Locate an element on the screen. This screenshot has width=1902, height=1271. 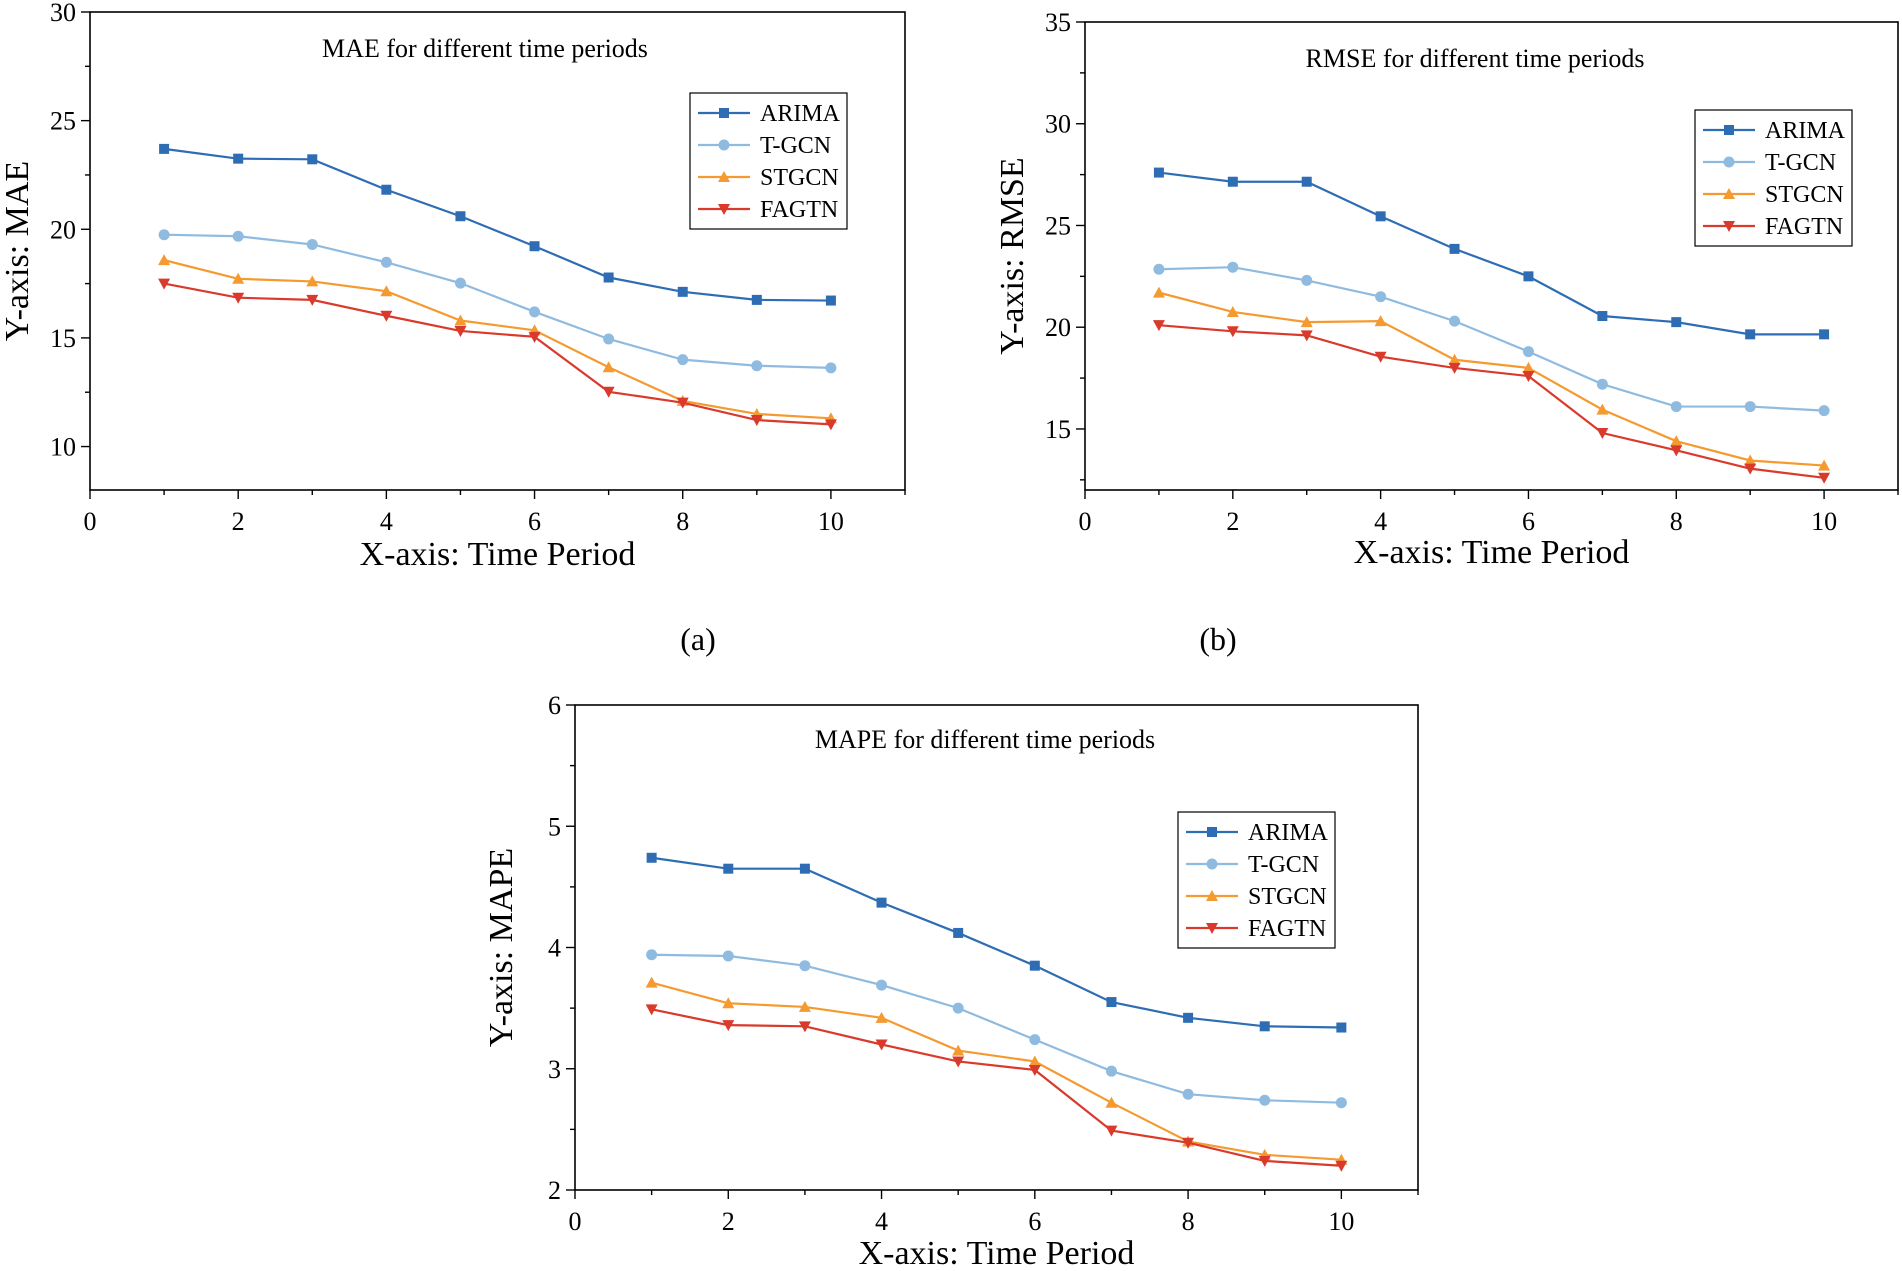
legend-box is located at coordinates (768, 161).